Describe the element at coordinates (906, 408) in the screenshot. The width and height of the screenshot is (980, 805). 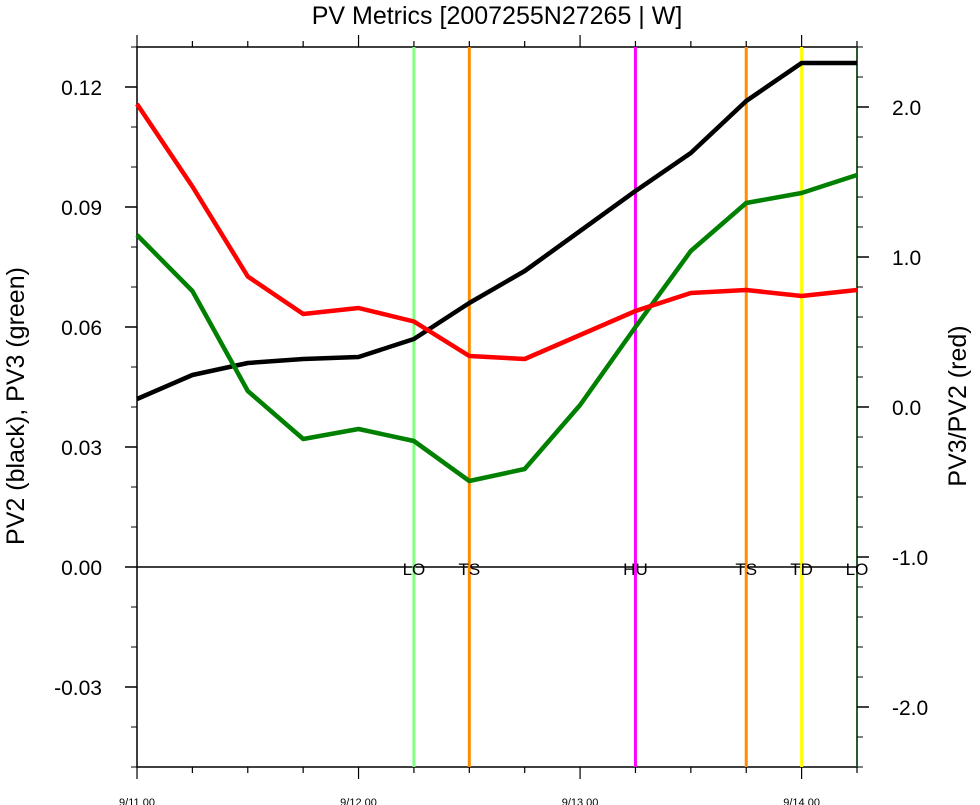
I see `y-right-tick-label: 0.0` at that location.